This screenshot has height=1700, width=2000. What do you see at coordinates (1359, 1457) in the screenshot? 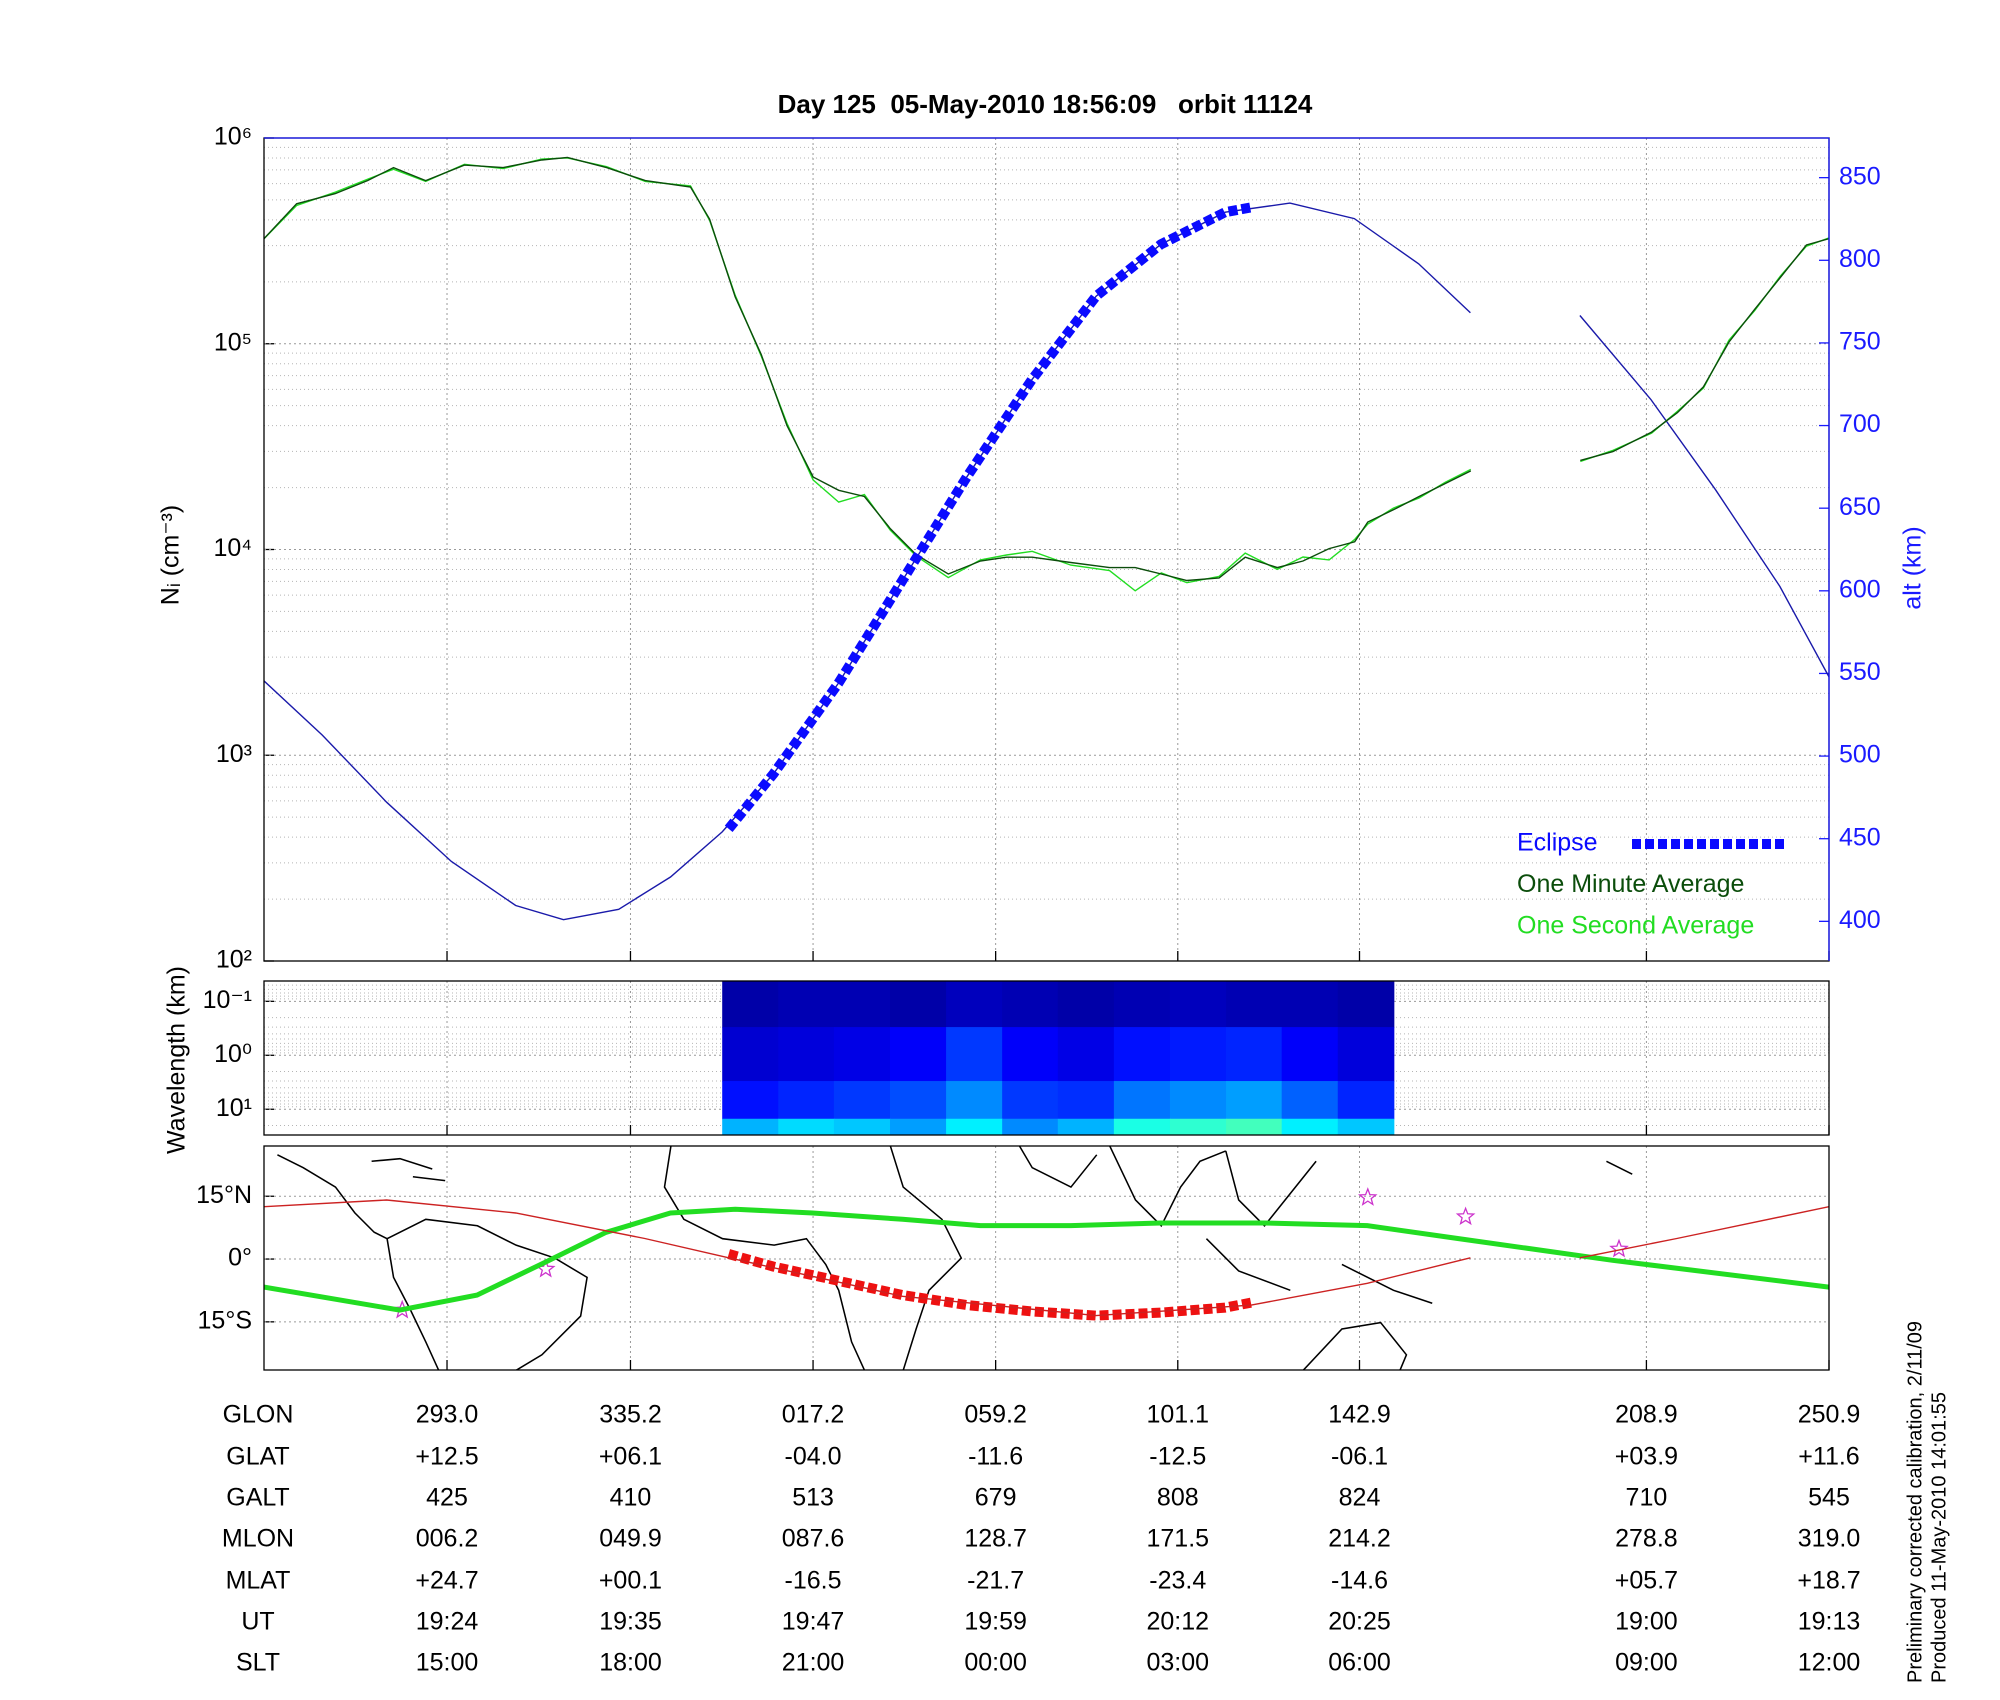
I see `table-cell: -06.1` at bounding box center [1359, 1457].